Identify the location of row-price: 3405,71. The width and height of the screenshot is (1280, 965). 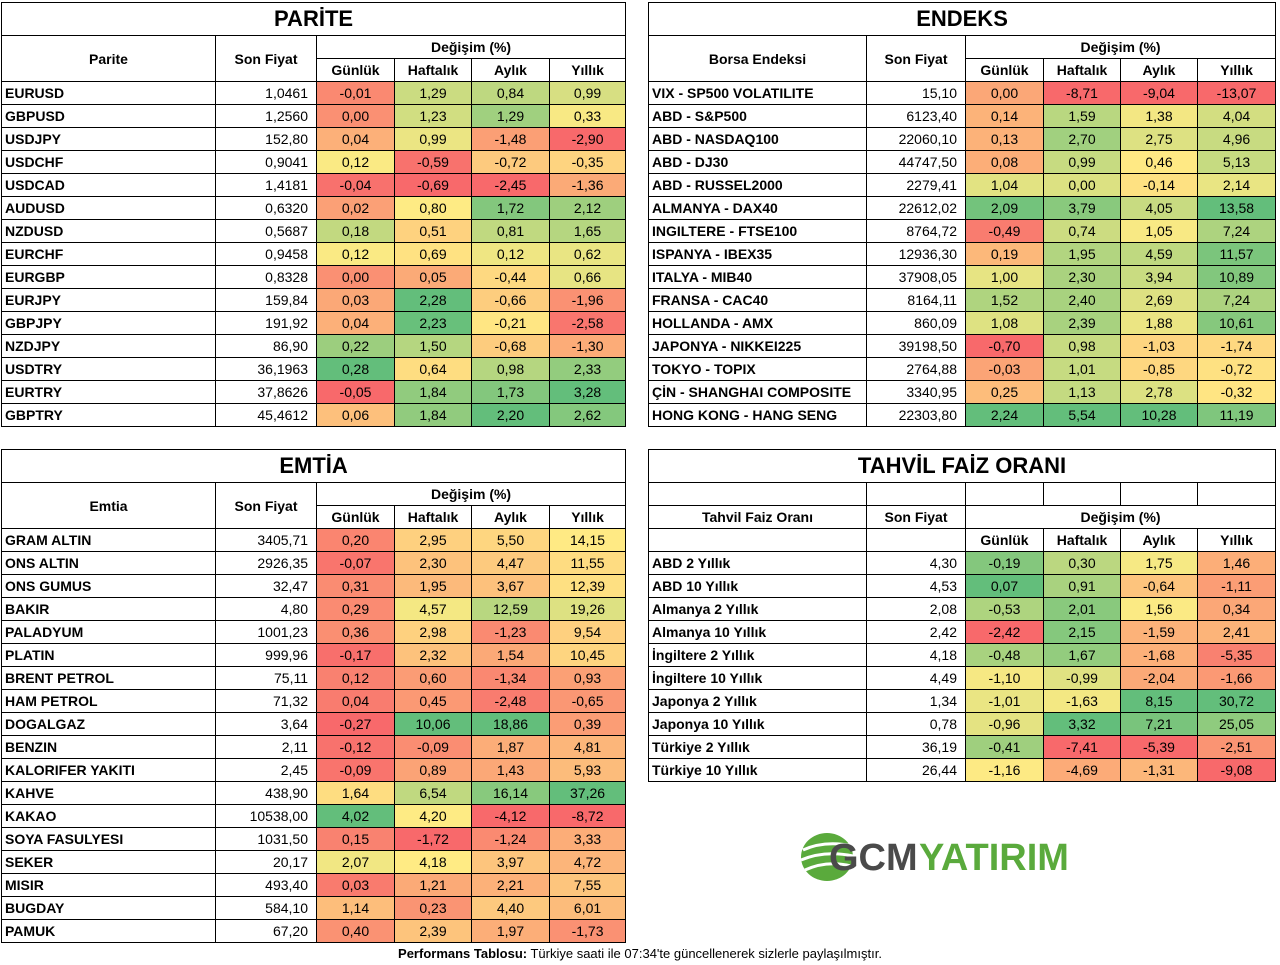
(266, 540).